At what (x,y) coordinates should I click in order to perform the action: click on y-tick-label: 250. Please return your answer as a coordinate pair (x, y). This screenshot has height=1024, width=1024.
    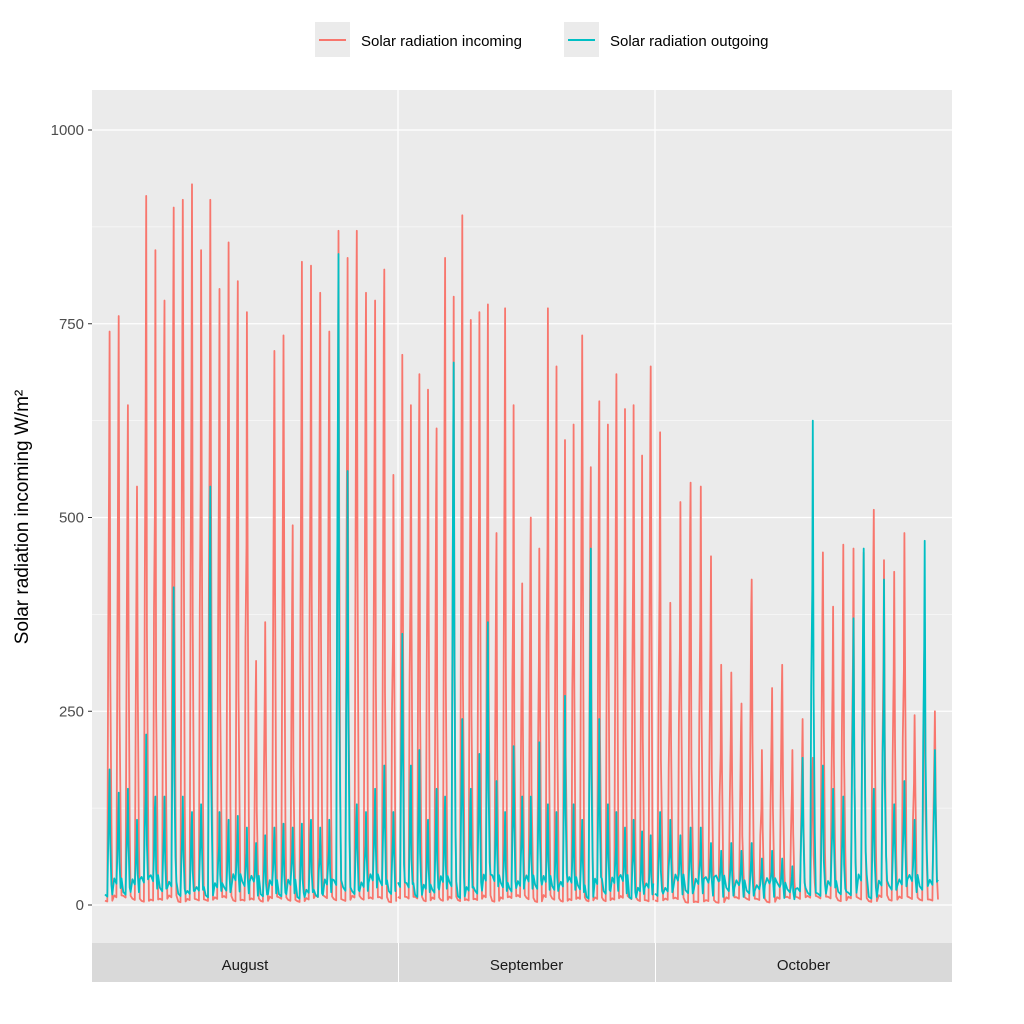
    Looking at the image, I should click on (71, 711).